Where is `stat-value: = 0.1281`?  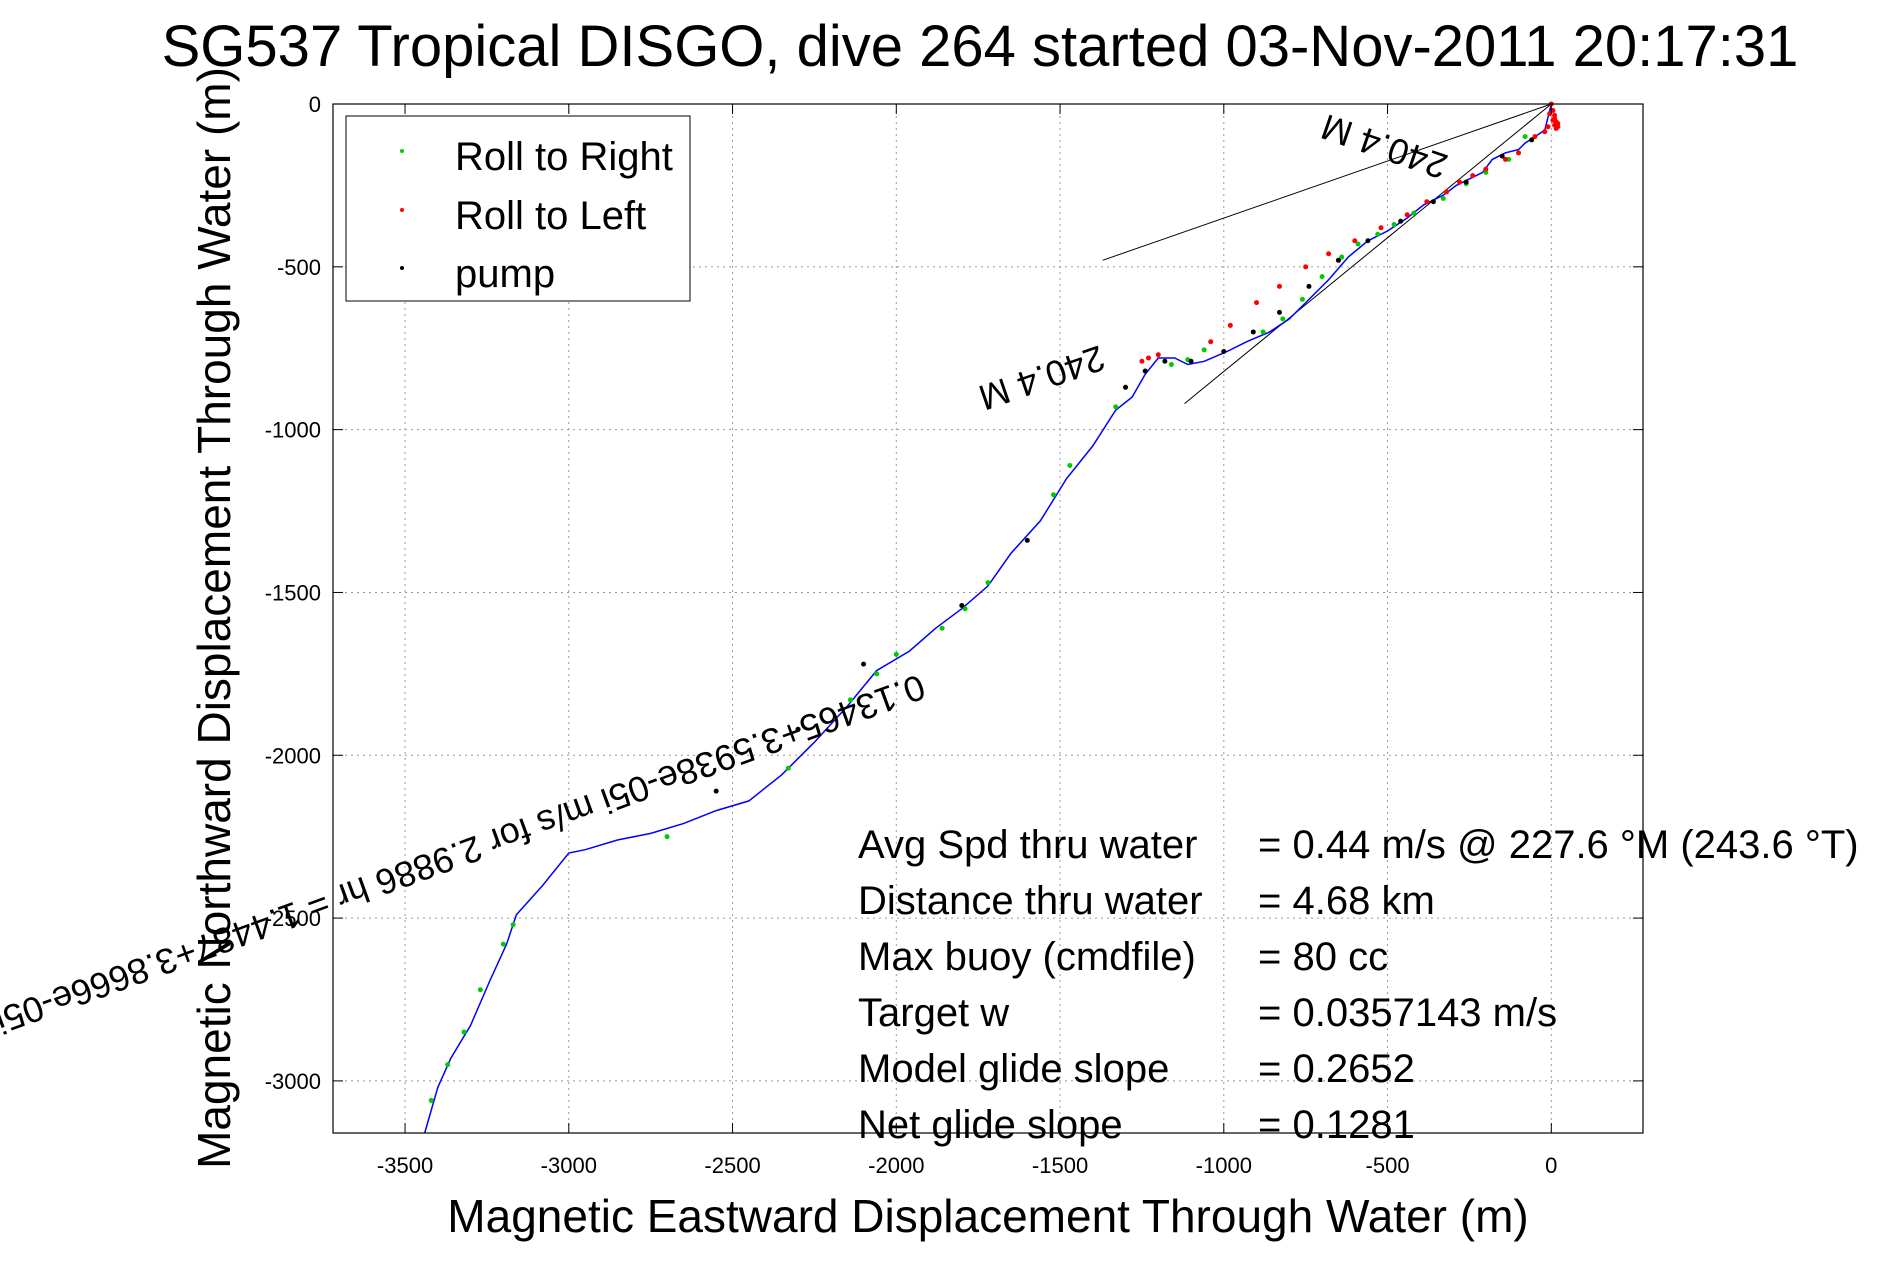 stat-value: = 0.1281 is located at coordinates (1336, 1125).